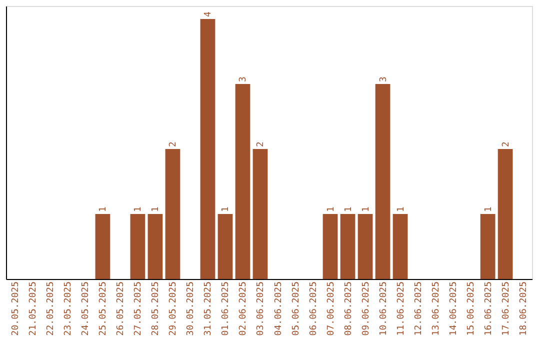 This screenshot has height=340, width=540. Describe the element at coordinates (523, 309) in the screenshot. I see `x-tick-label: 18.06.2025` at that location.